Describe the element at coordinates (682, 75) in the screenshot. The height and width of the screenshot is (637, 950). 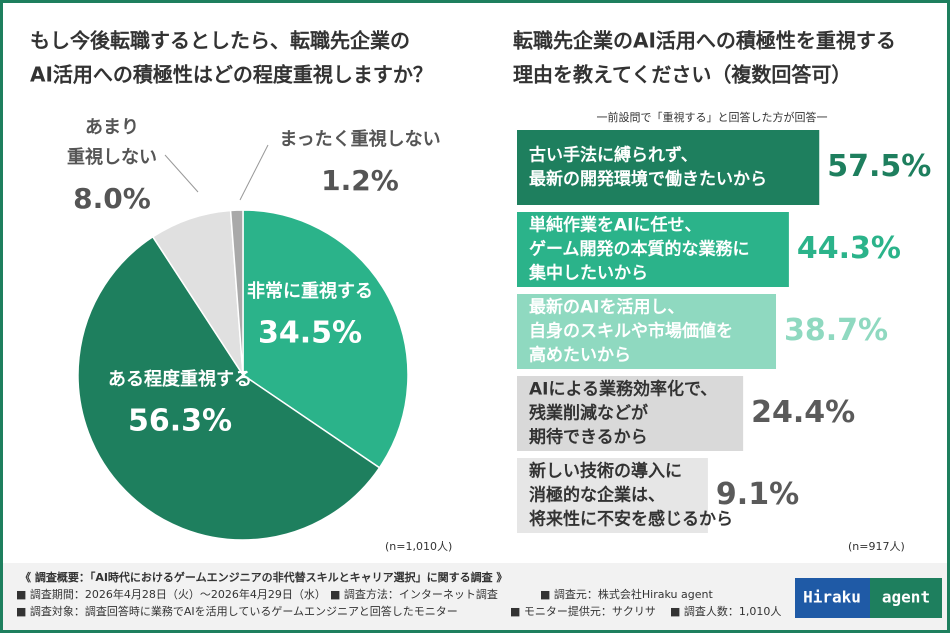
I see `chart-title: 理由を教えてください（複数回答可）` at that location.